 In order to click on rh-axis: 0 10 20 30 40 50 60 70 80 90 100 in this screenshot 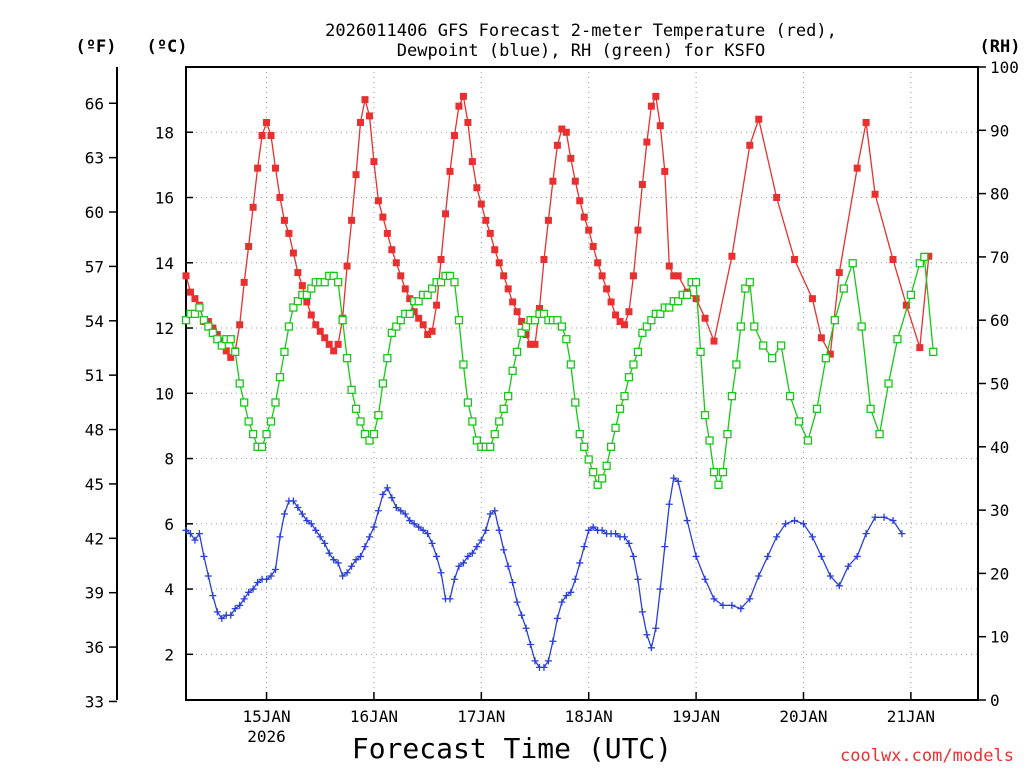, I will do `click(998, 384)`.